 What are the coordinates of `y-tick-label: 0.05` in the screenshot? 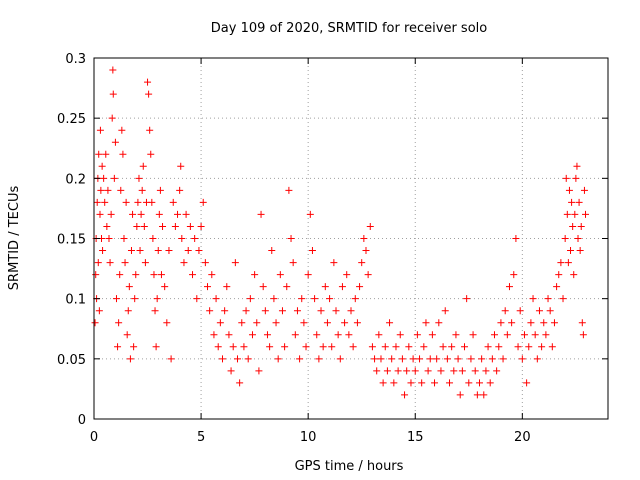 It's located at (71, 360).